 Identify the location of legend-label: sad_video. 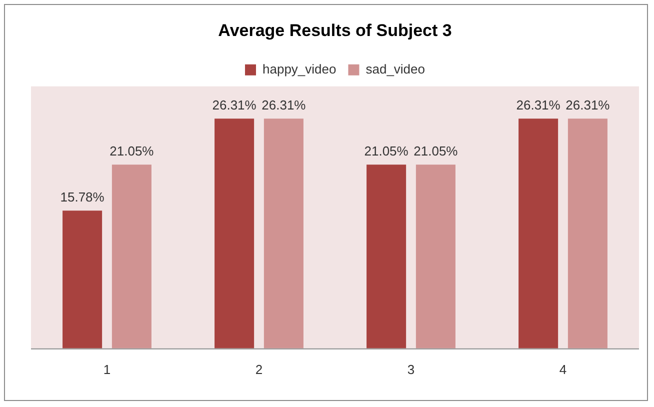
(396, 68).